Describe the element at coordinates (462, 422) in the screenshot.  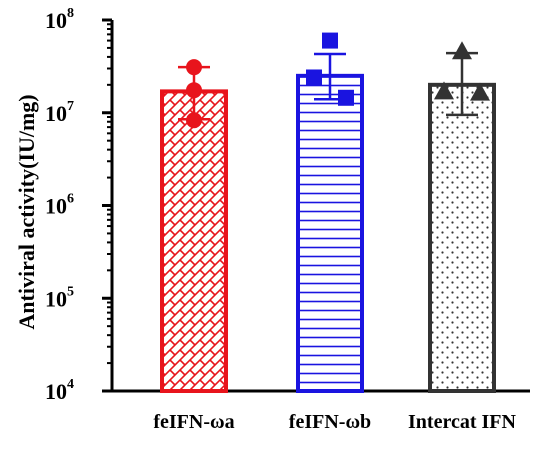
I see `x-tick-label-2: Intercat IFN` at that location.